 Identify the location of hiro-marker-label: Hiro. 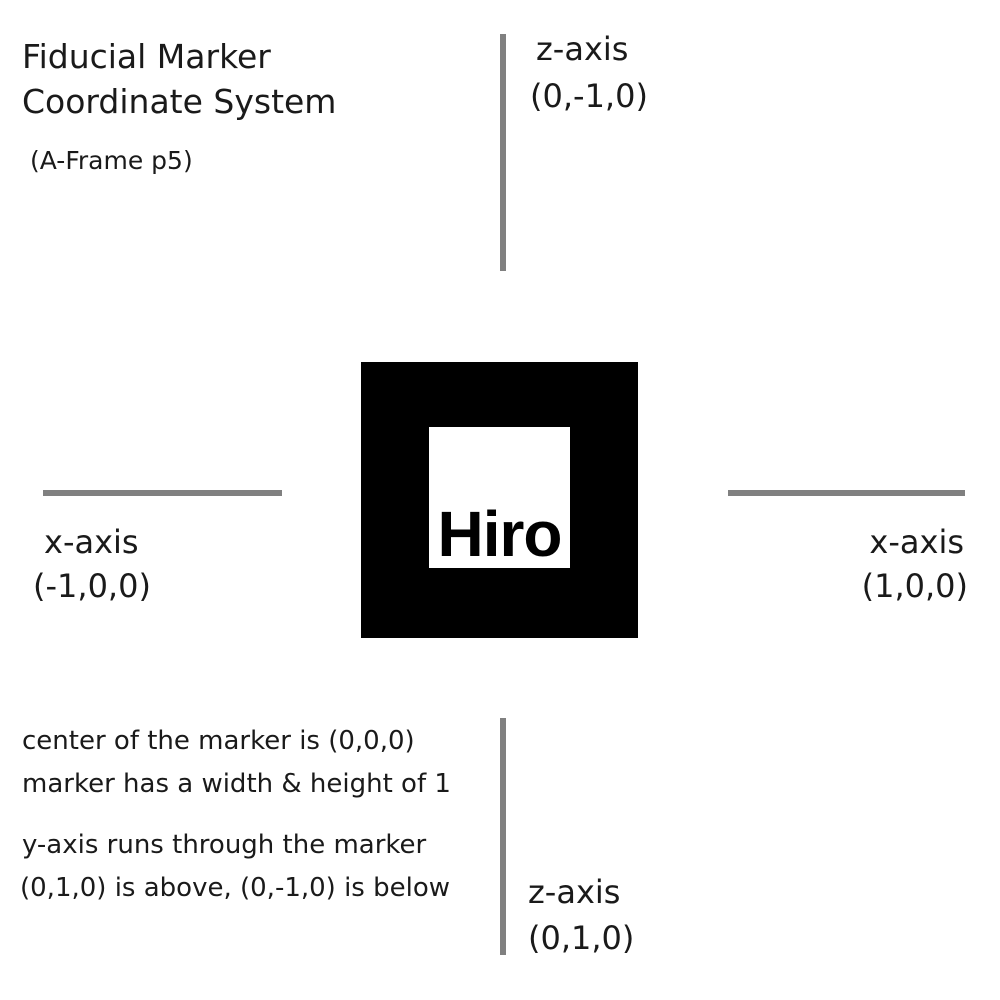
(500, 534).